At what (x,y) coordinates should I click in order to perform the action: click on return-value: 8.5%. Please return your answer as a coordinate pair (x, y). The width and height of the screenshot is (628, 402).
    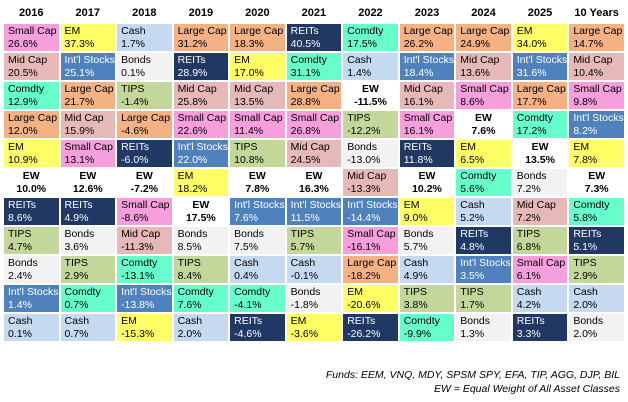
    Looking at the image, I should click on (189, 246).